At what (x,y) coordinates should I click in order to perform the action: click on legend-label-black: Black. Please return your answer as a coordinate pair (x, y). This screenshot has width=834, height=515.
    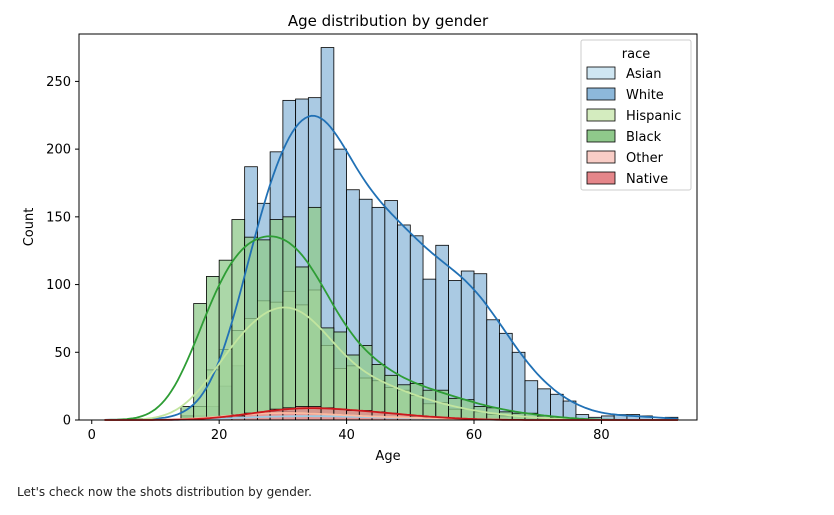
    Looking at the image, I should click on (644, 137).